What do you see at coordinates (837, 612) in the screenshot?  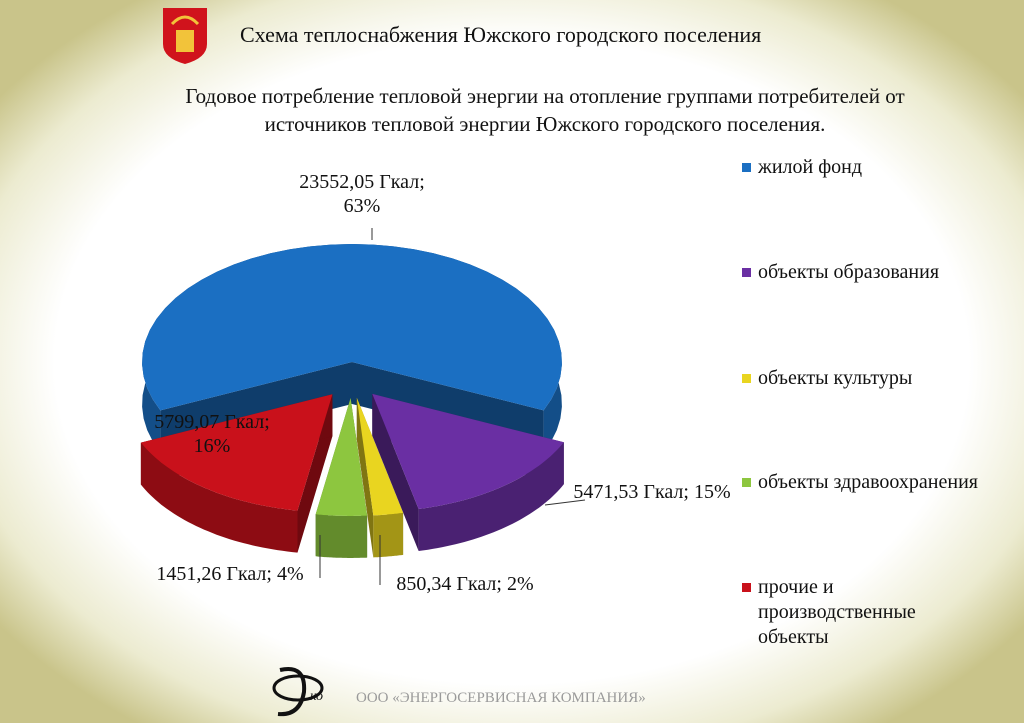 I see `legend-label: прочие и производственные объекты` at bounding box center [837, 612].